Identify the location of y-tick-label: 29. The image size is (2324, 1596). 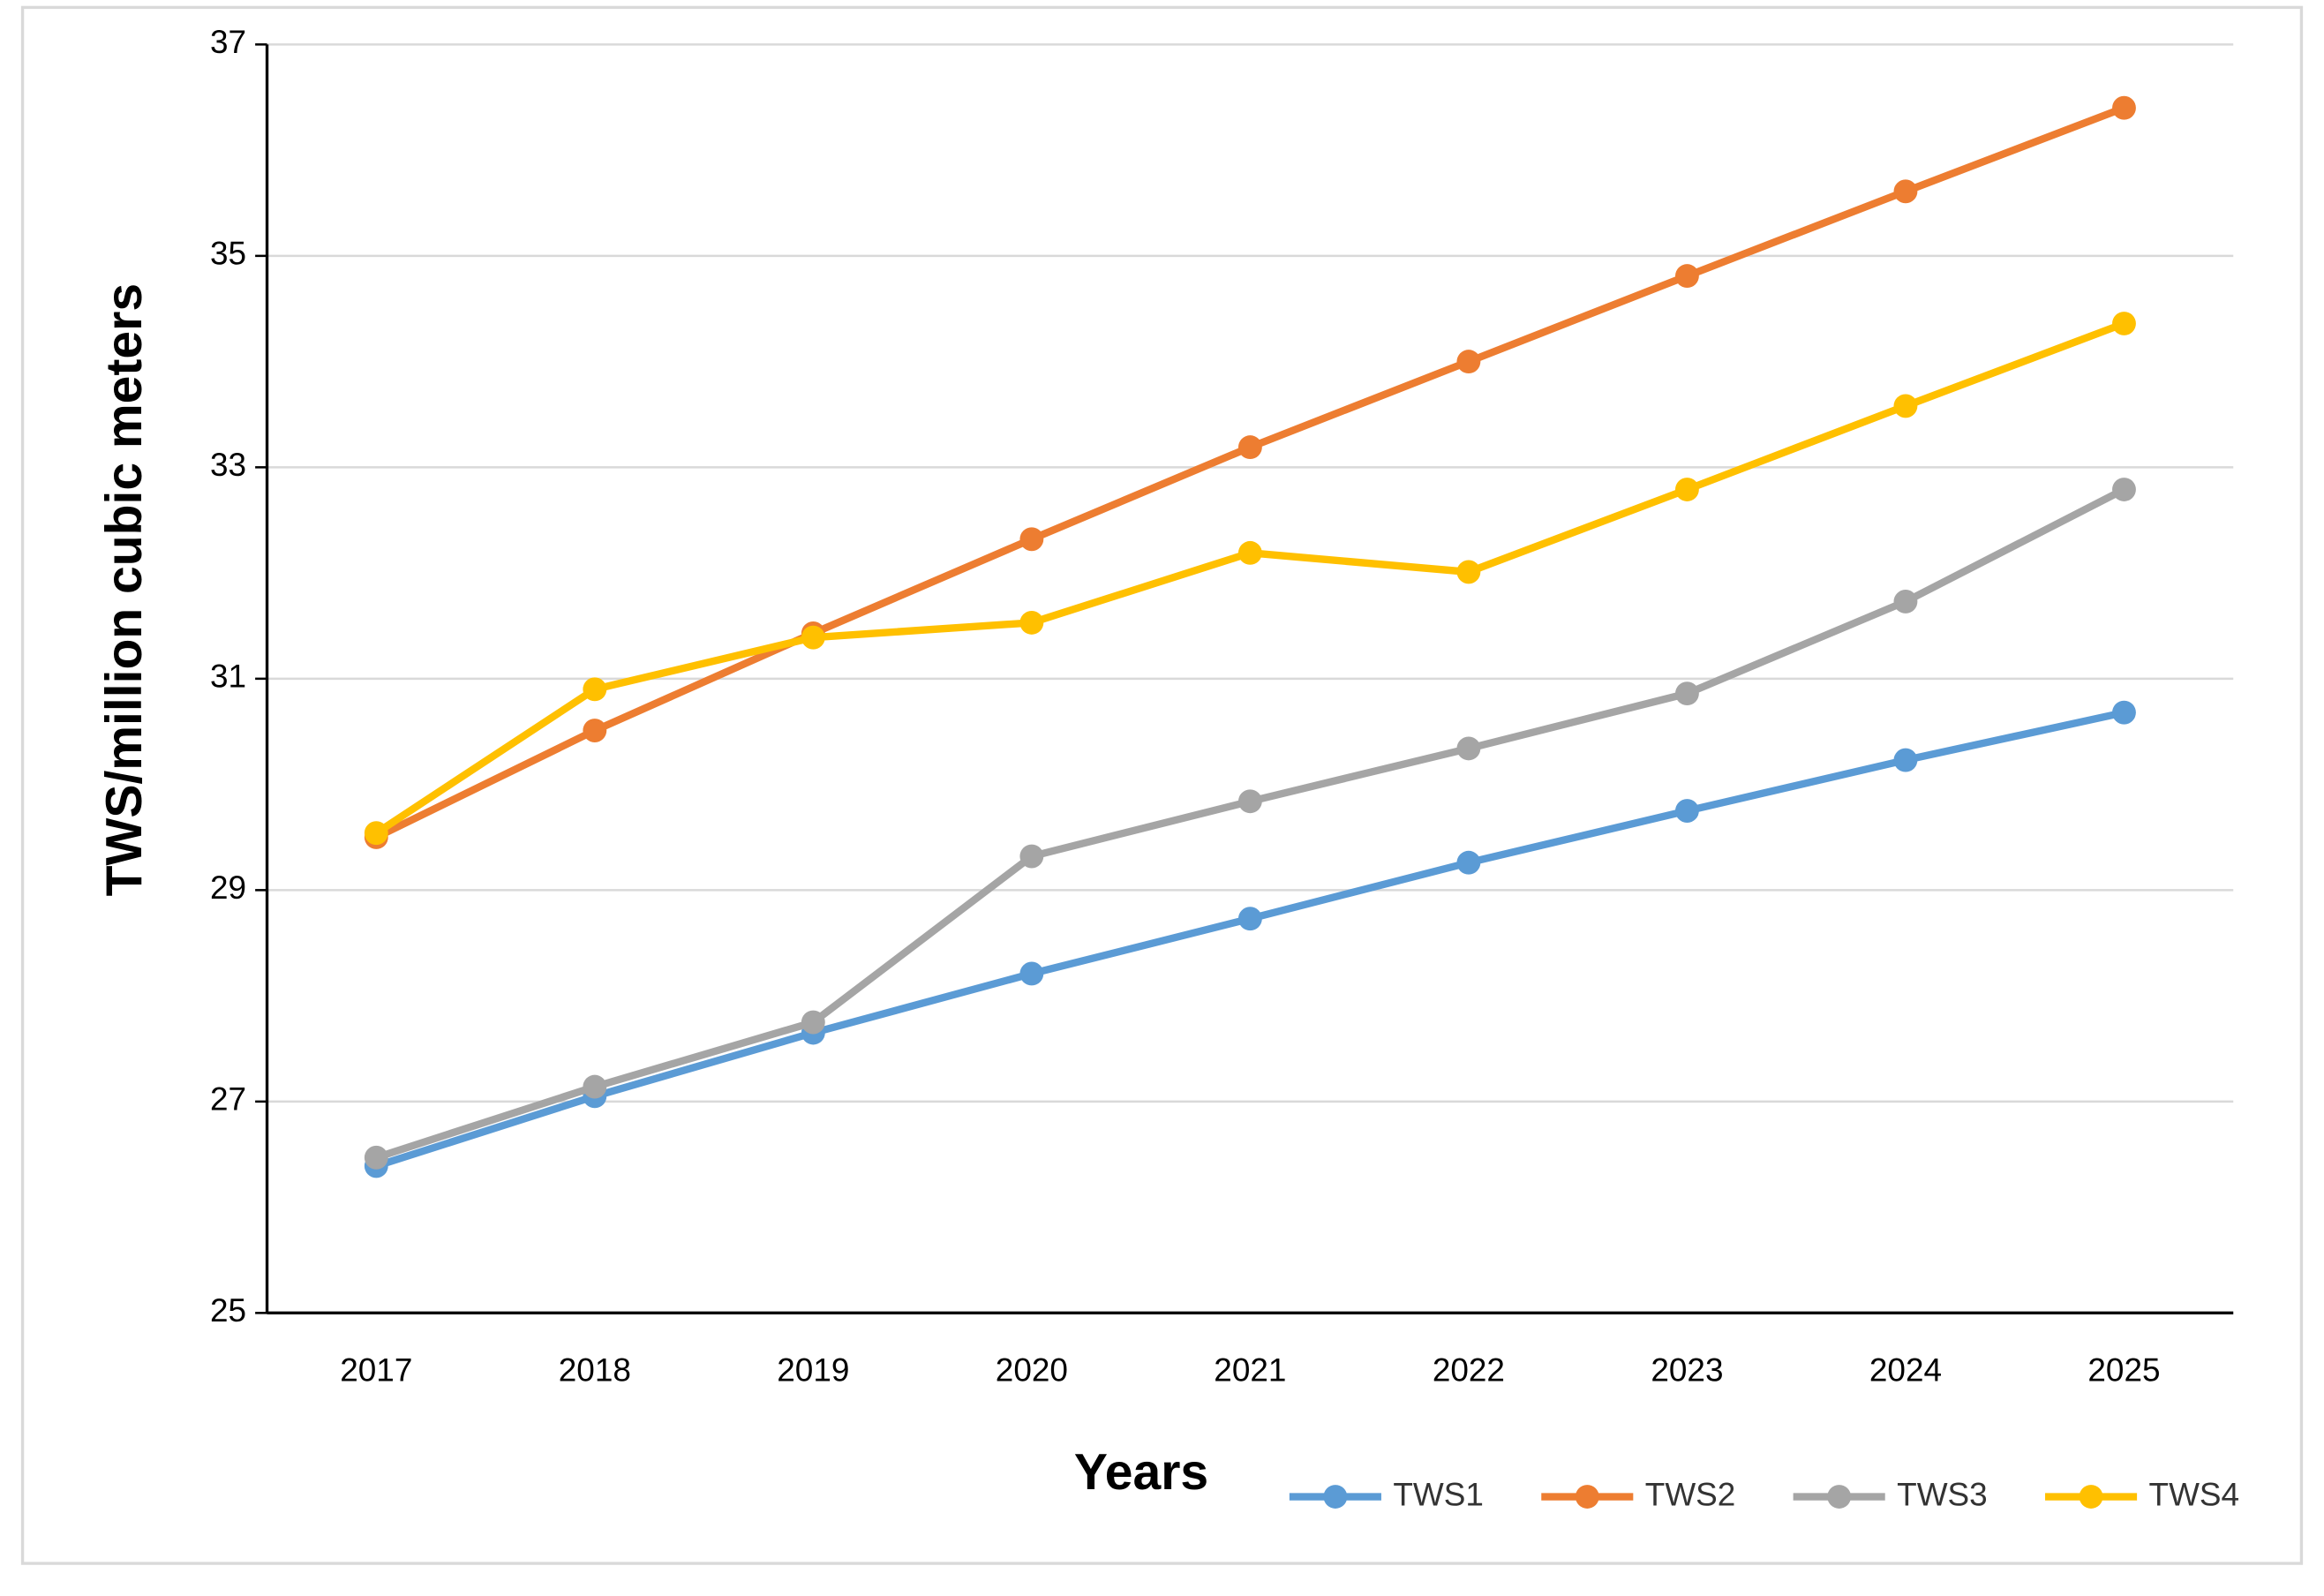
(228, 888).